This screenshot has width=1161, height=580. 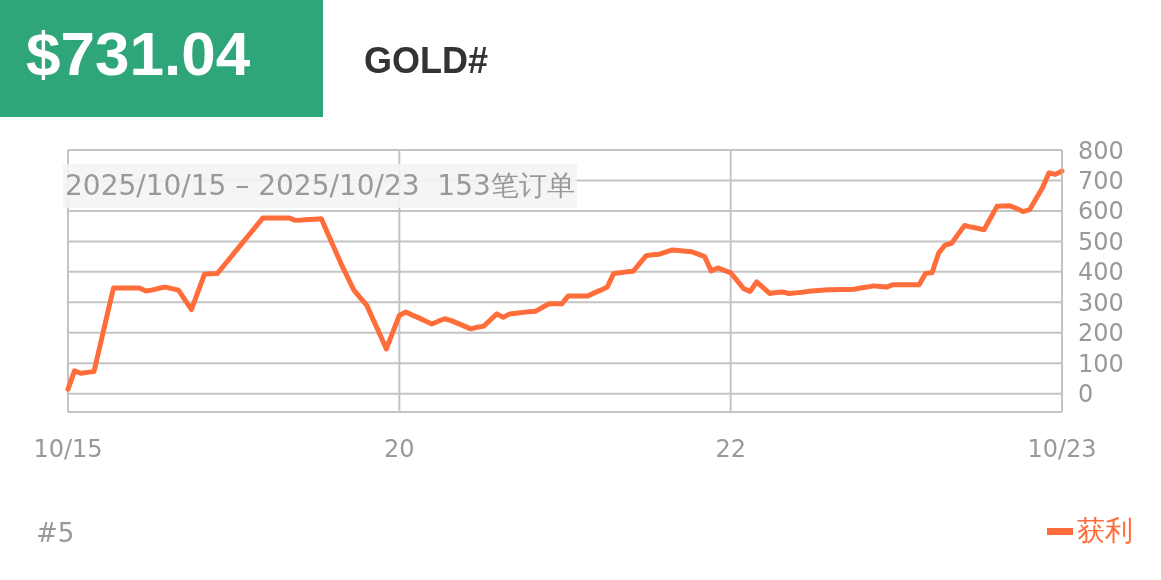 I want to click on annotation: 2025/10/15 – 2025/10/23 153笔订单, so click(x=320, y=186).